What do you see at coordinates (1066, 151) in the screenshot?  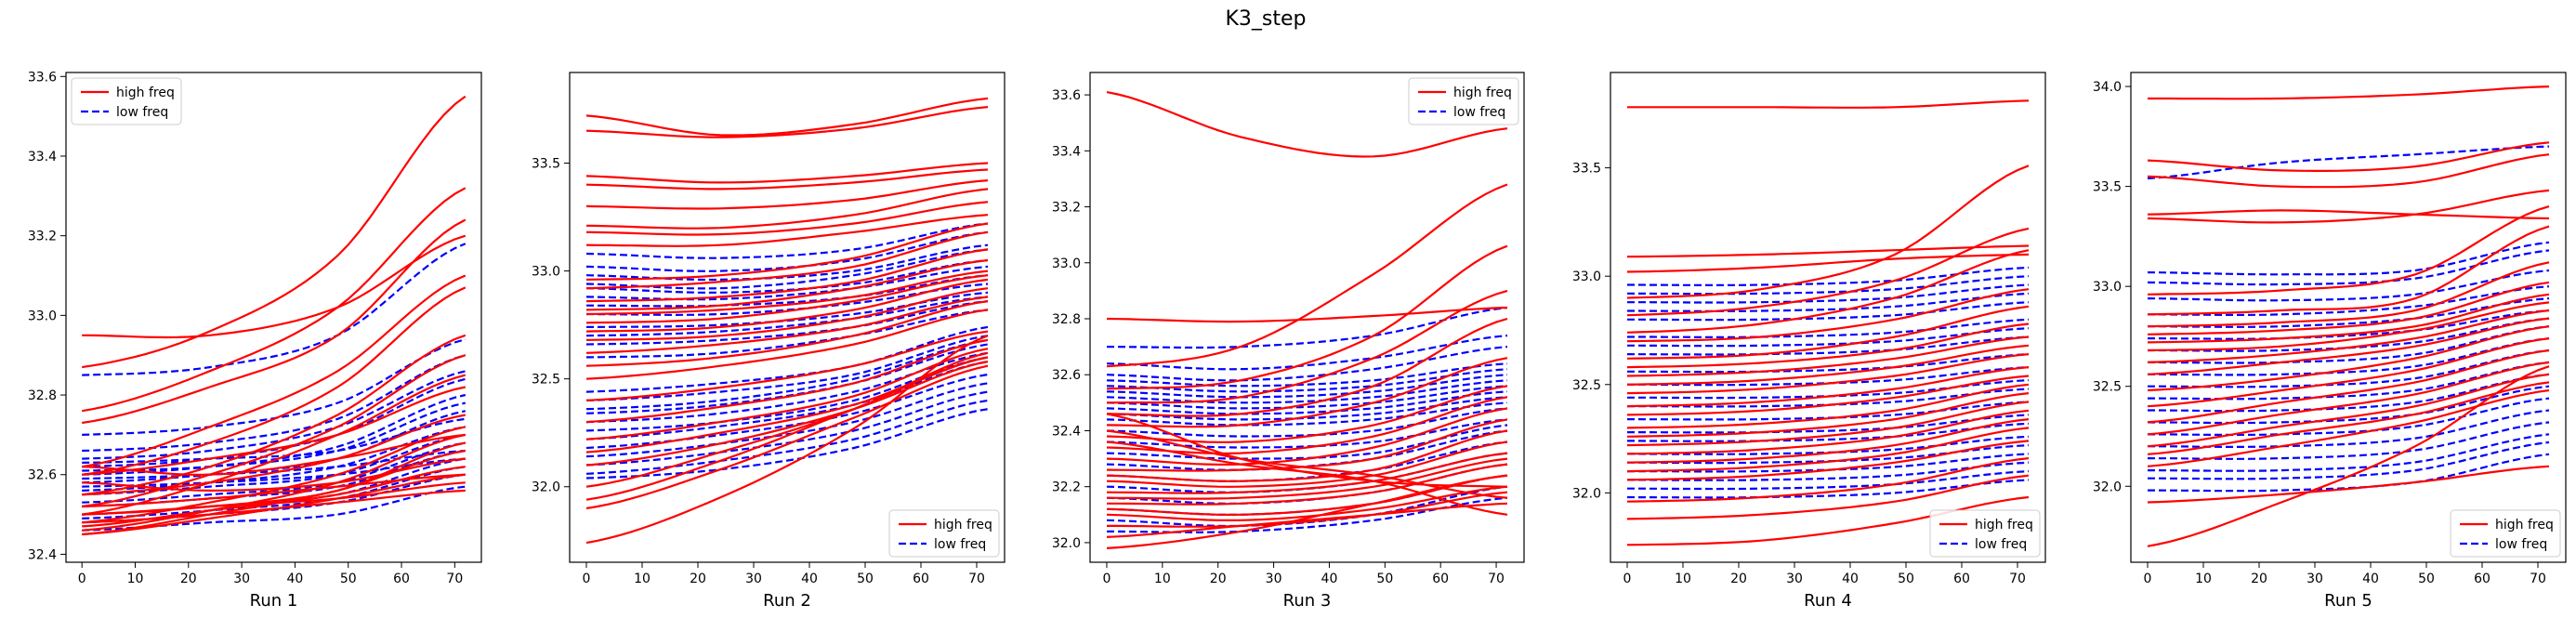 I see `y-tick-label: 33.4` at bounding box center [1066, 151].